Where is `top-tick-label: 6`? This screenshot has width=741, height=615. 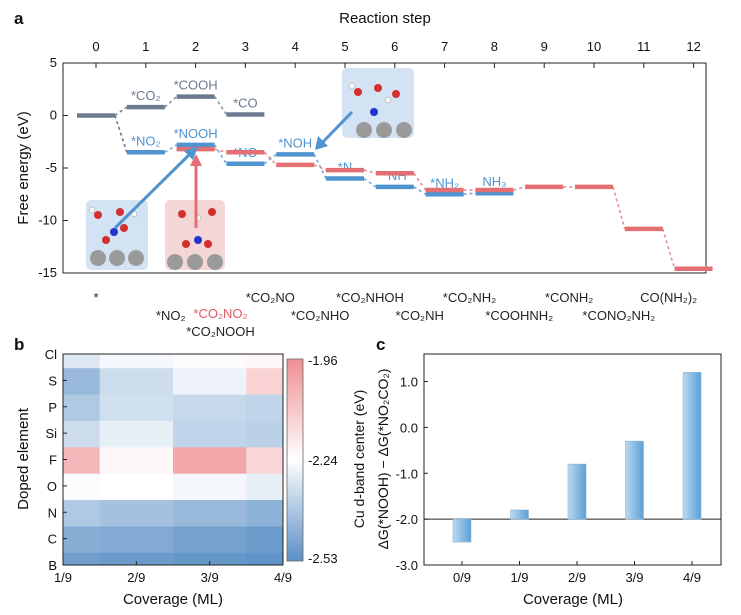
top-tick-label: 6 is located at coordinates (394, 46).